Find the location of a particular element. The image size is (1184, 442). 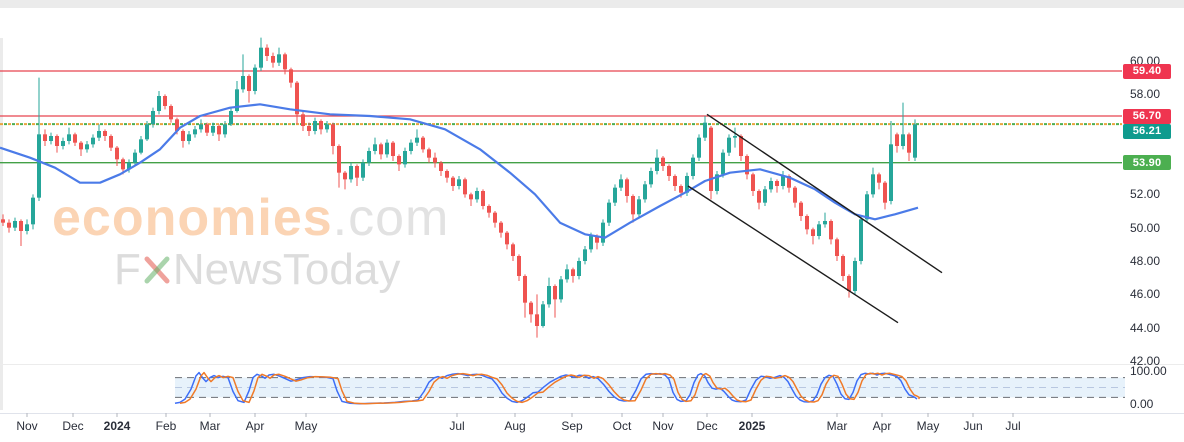

x-axis-label-10-Oct: Oct is located at coordinates (622, 426).